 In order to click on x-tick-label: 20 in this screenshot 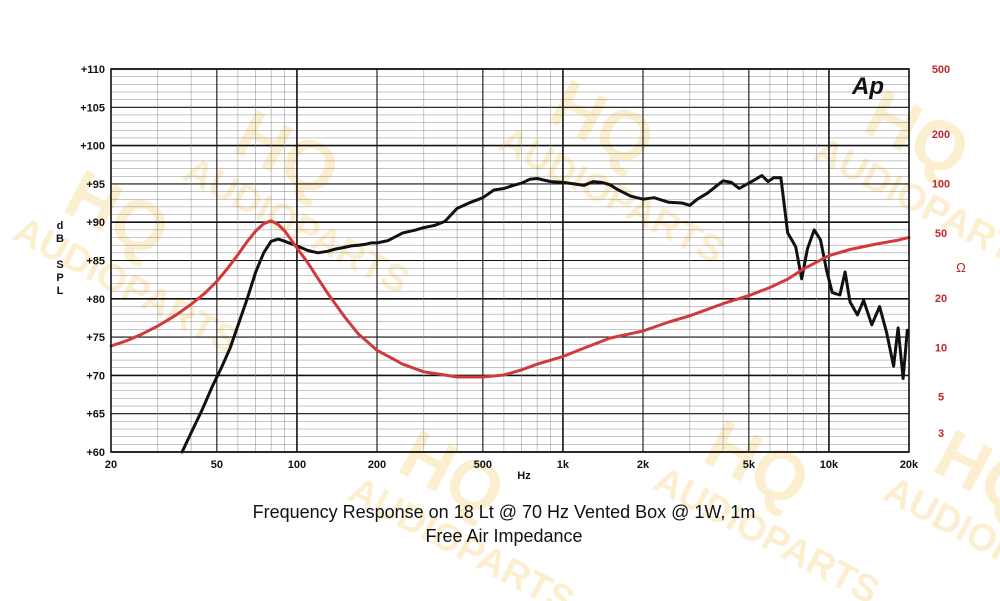, I will do `click(111, 465)`.